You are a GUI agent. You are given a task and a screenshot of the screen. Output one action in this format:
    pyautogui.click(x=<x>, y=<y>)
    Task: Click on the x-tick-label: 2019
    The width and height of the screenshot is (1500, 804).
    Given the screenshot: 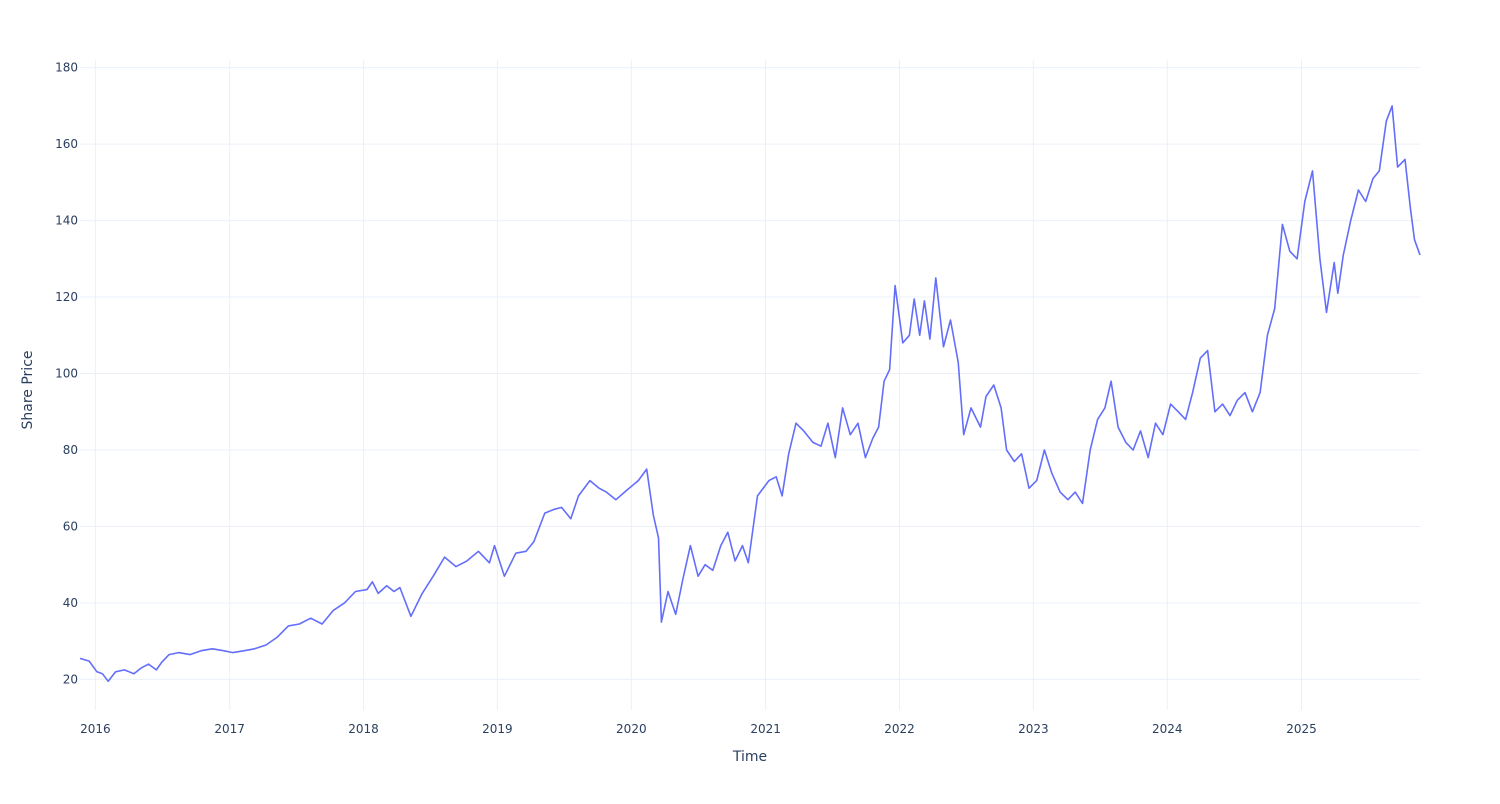 What is the action you would take?
    pyautogui.click(x=497, y=729)
    